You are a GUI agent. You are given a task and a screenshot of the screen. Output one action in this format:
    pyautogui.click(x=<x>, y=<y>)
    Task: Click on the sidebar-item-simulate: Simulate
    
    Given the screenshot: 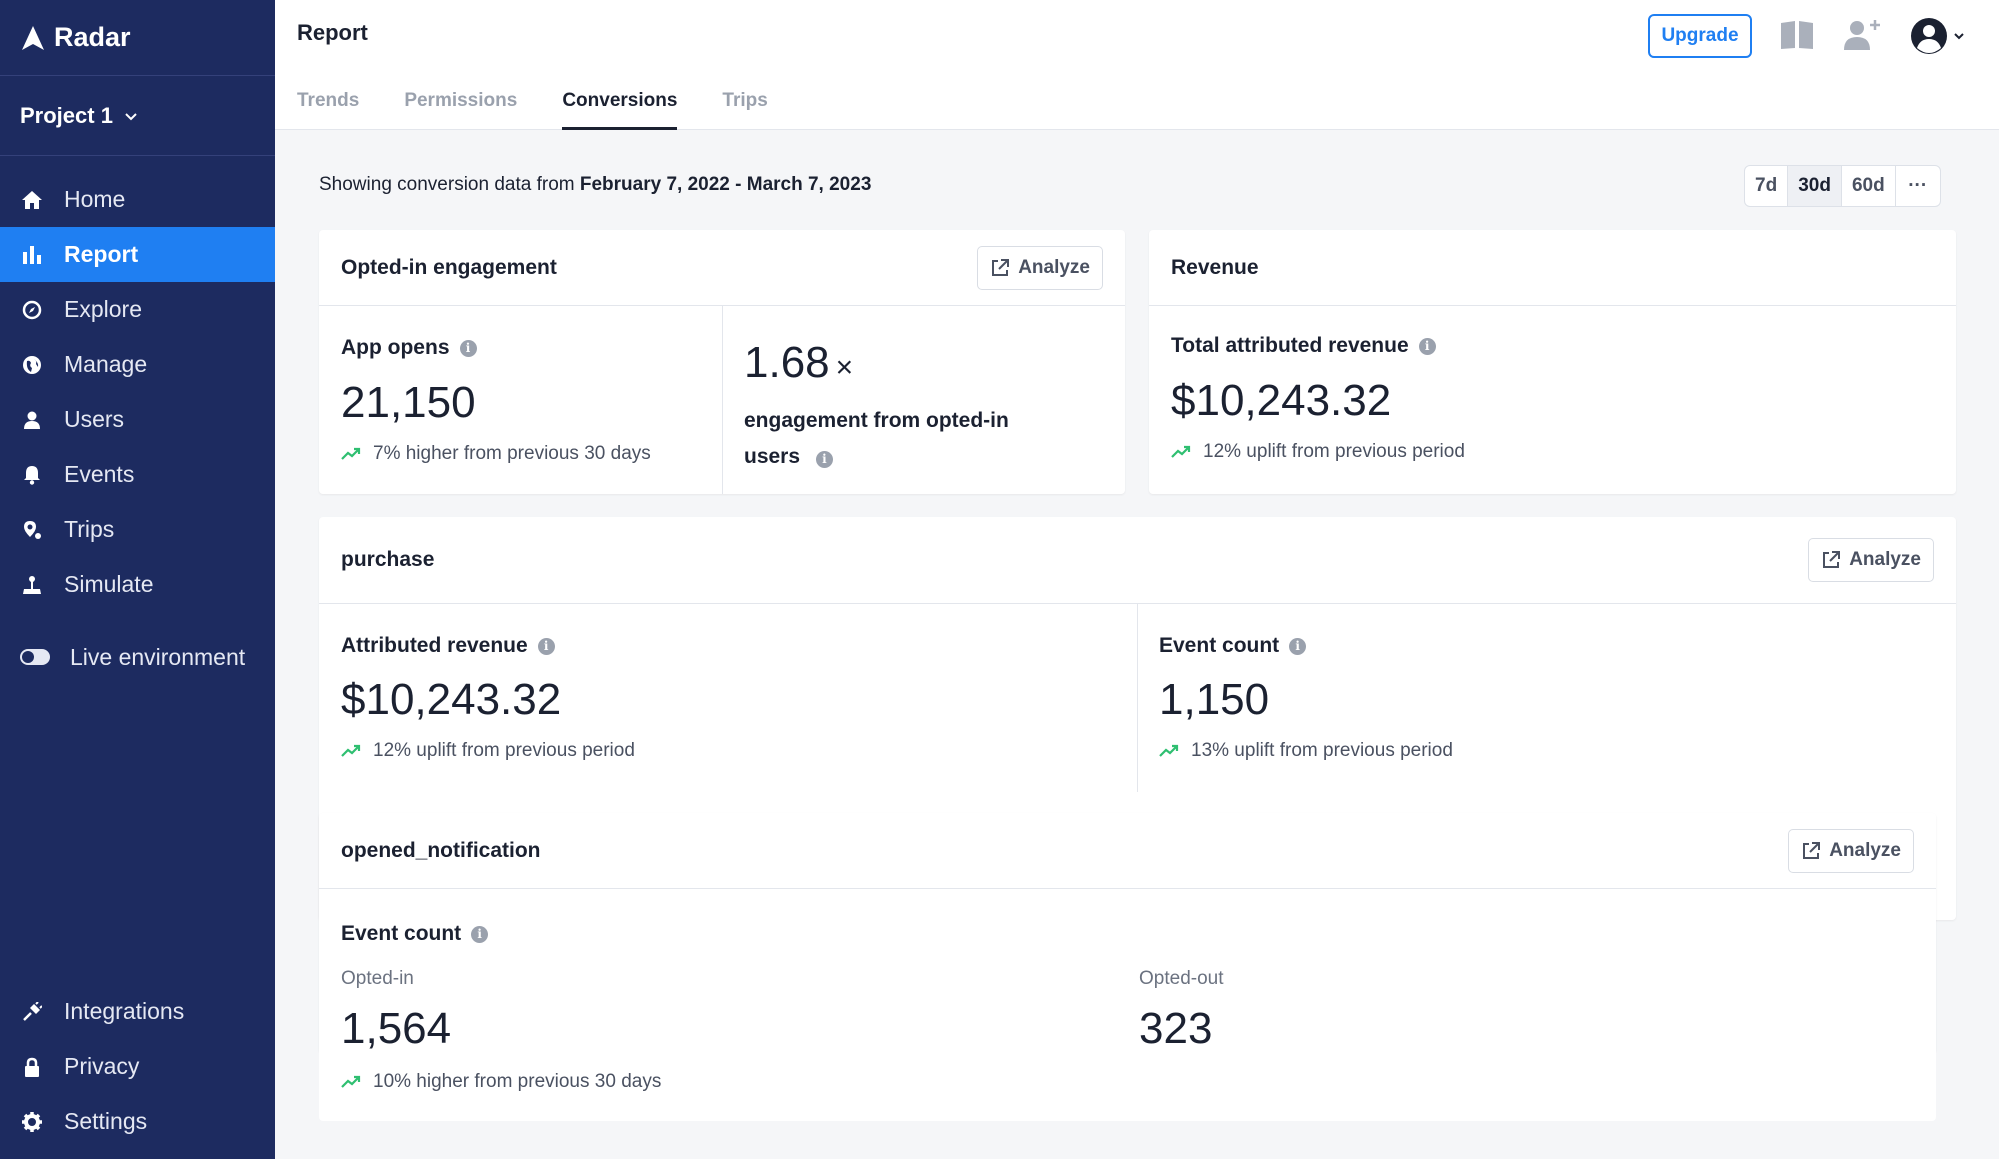 What is the action you would take?
    pyautogui.click(x=137, y=584)
    